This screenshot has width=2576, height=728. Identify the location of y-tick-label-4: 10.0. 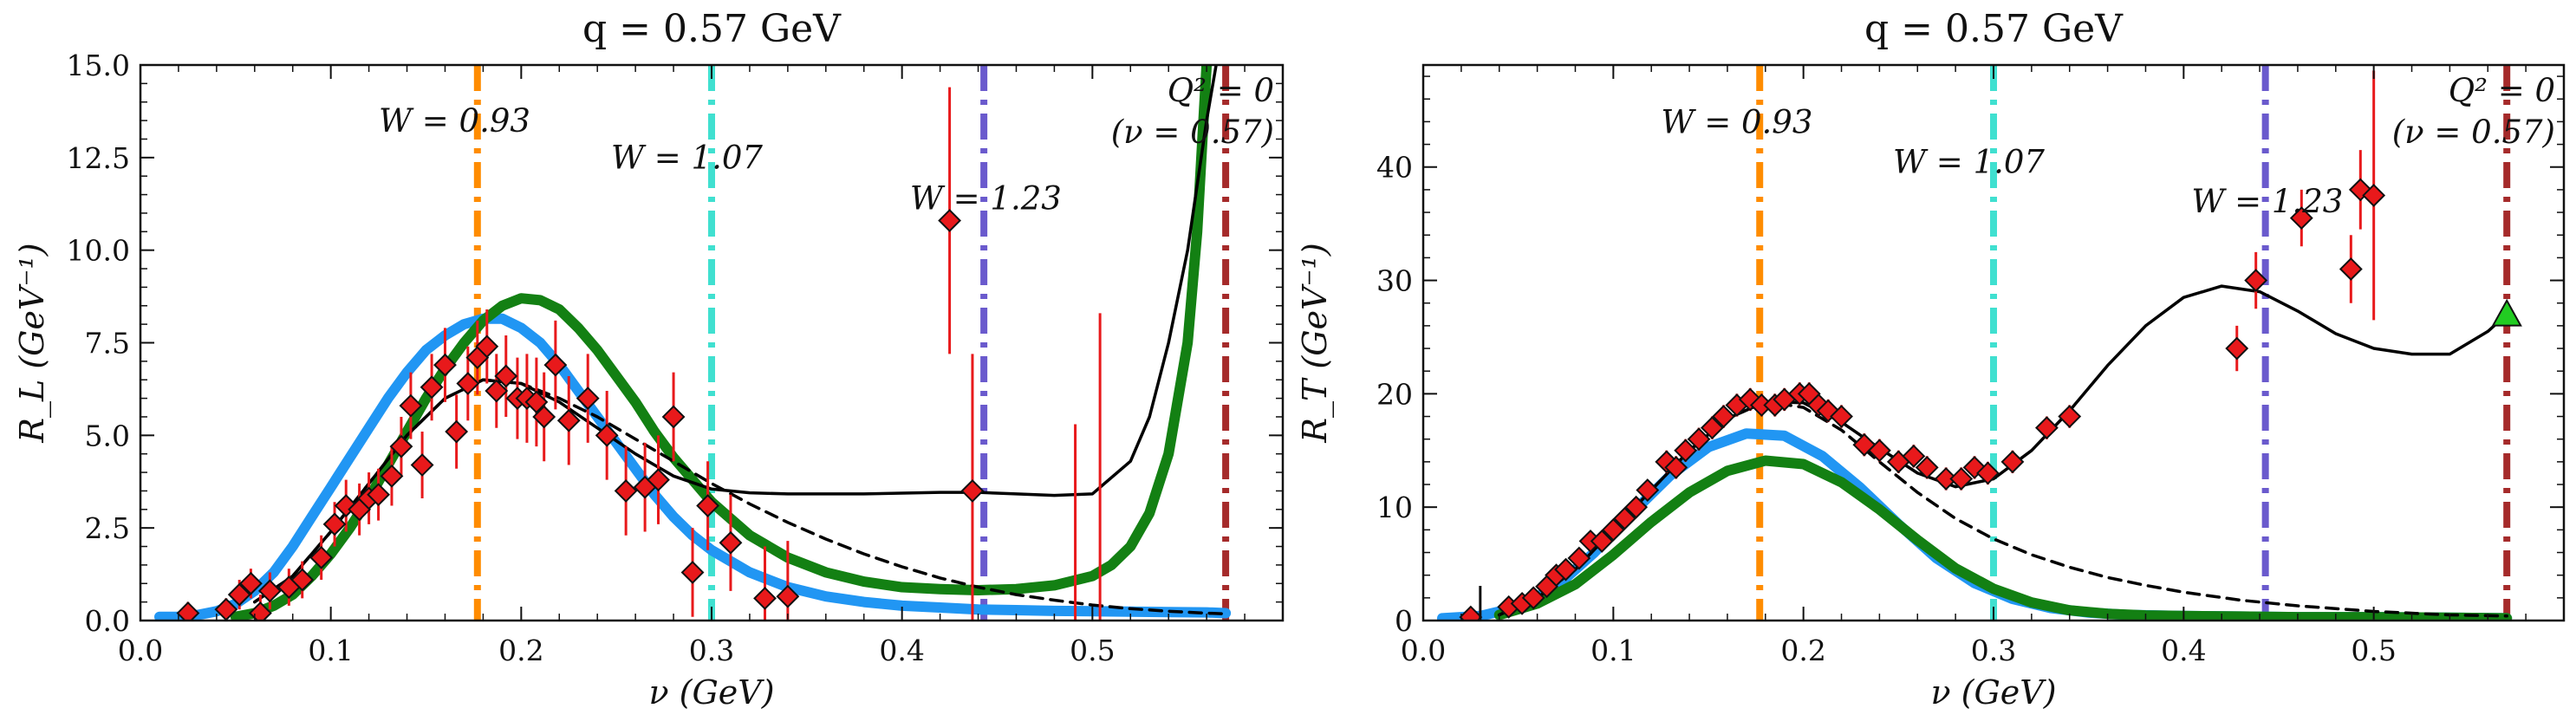
(98, 251).